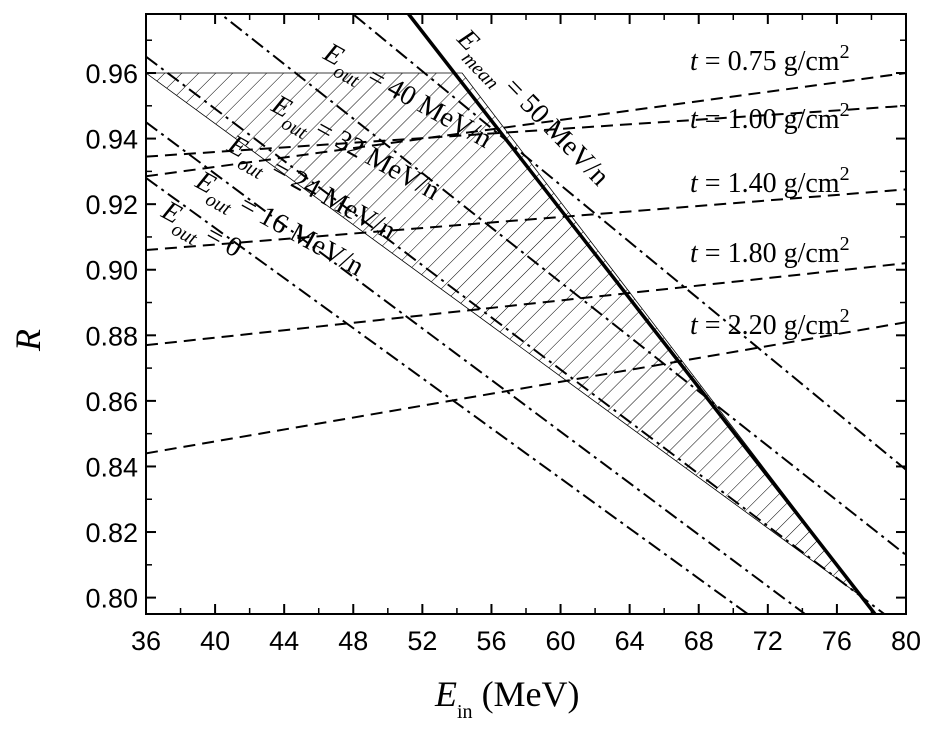  Describe the element at coordinates (770, 117) in the screenshot. I see `thickness-label-1: t = 1.00 g/cm2` at that location.